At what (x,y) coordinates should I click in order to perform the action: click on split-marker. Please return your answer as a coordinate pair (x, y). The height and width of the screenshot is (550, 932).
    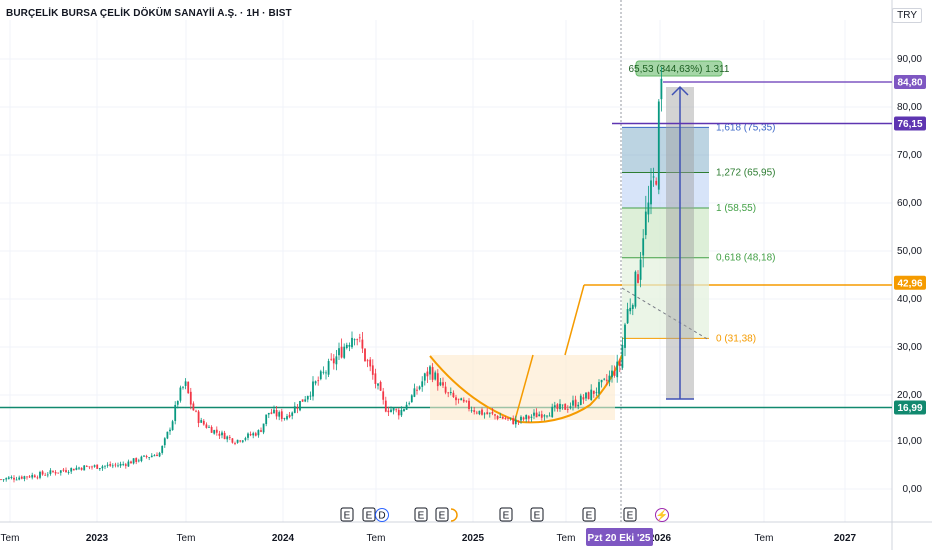
    Looking at the image, I should click on (662, 515).